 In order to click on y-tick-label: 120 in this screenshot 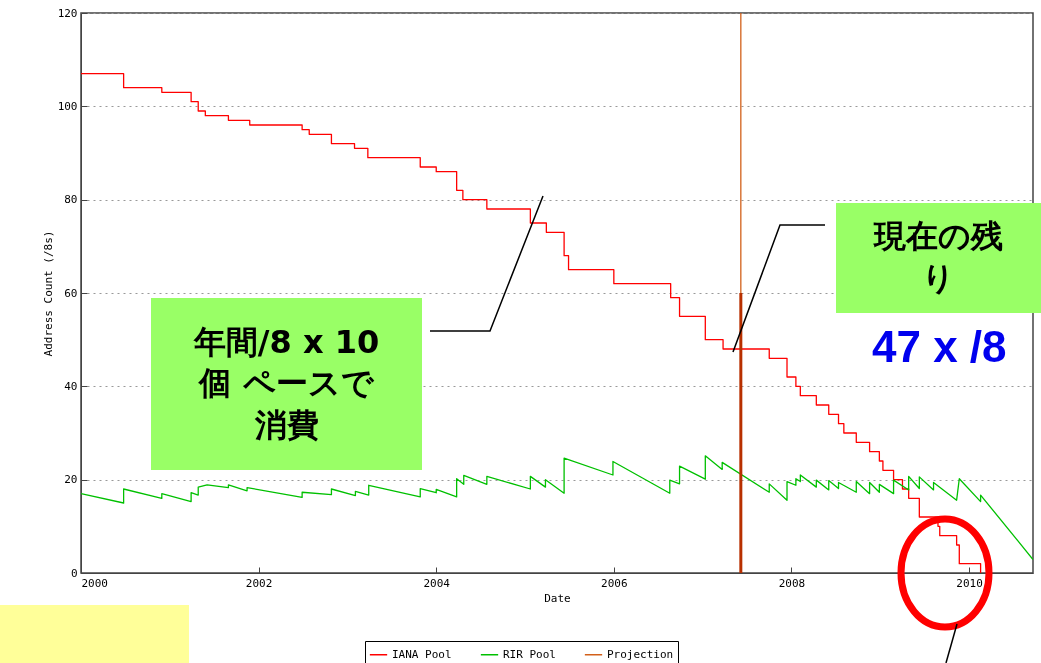, I will do `click(67, 13)`.